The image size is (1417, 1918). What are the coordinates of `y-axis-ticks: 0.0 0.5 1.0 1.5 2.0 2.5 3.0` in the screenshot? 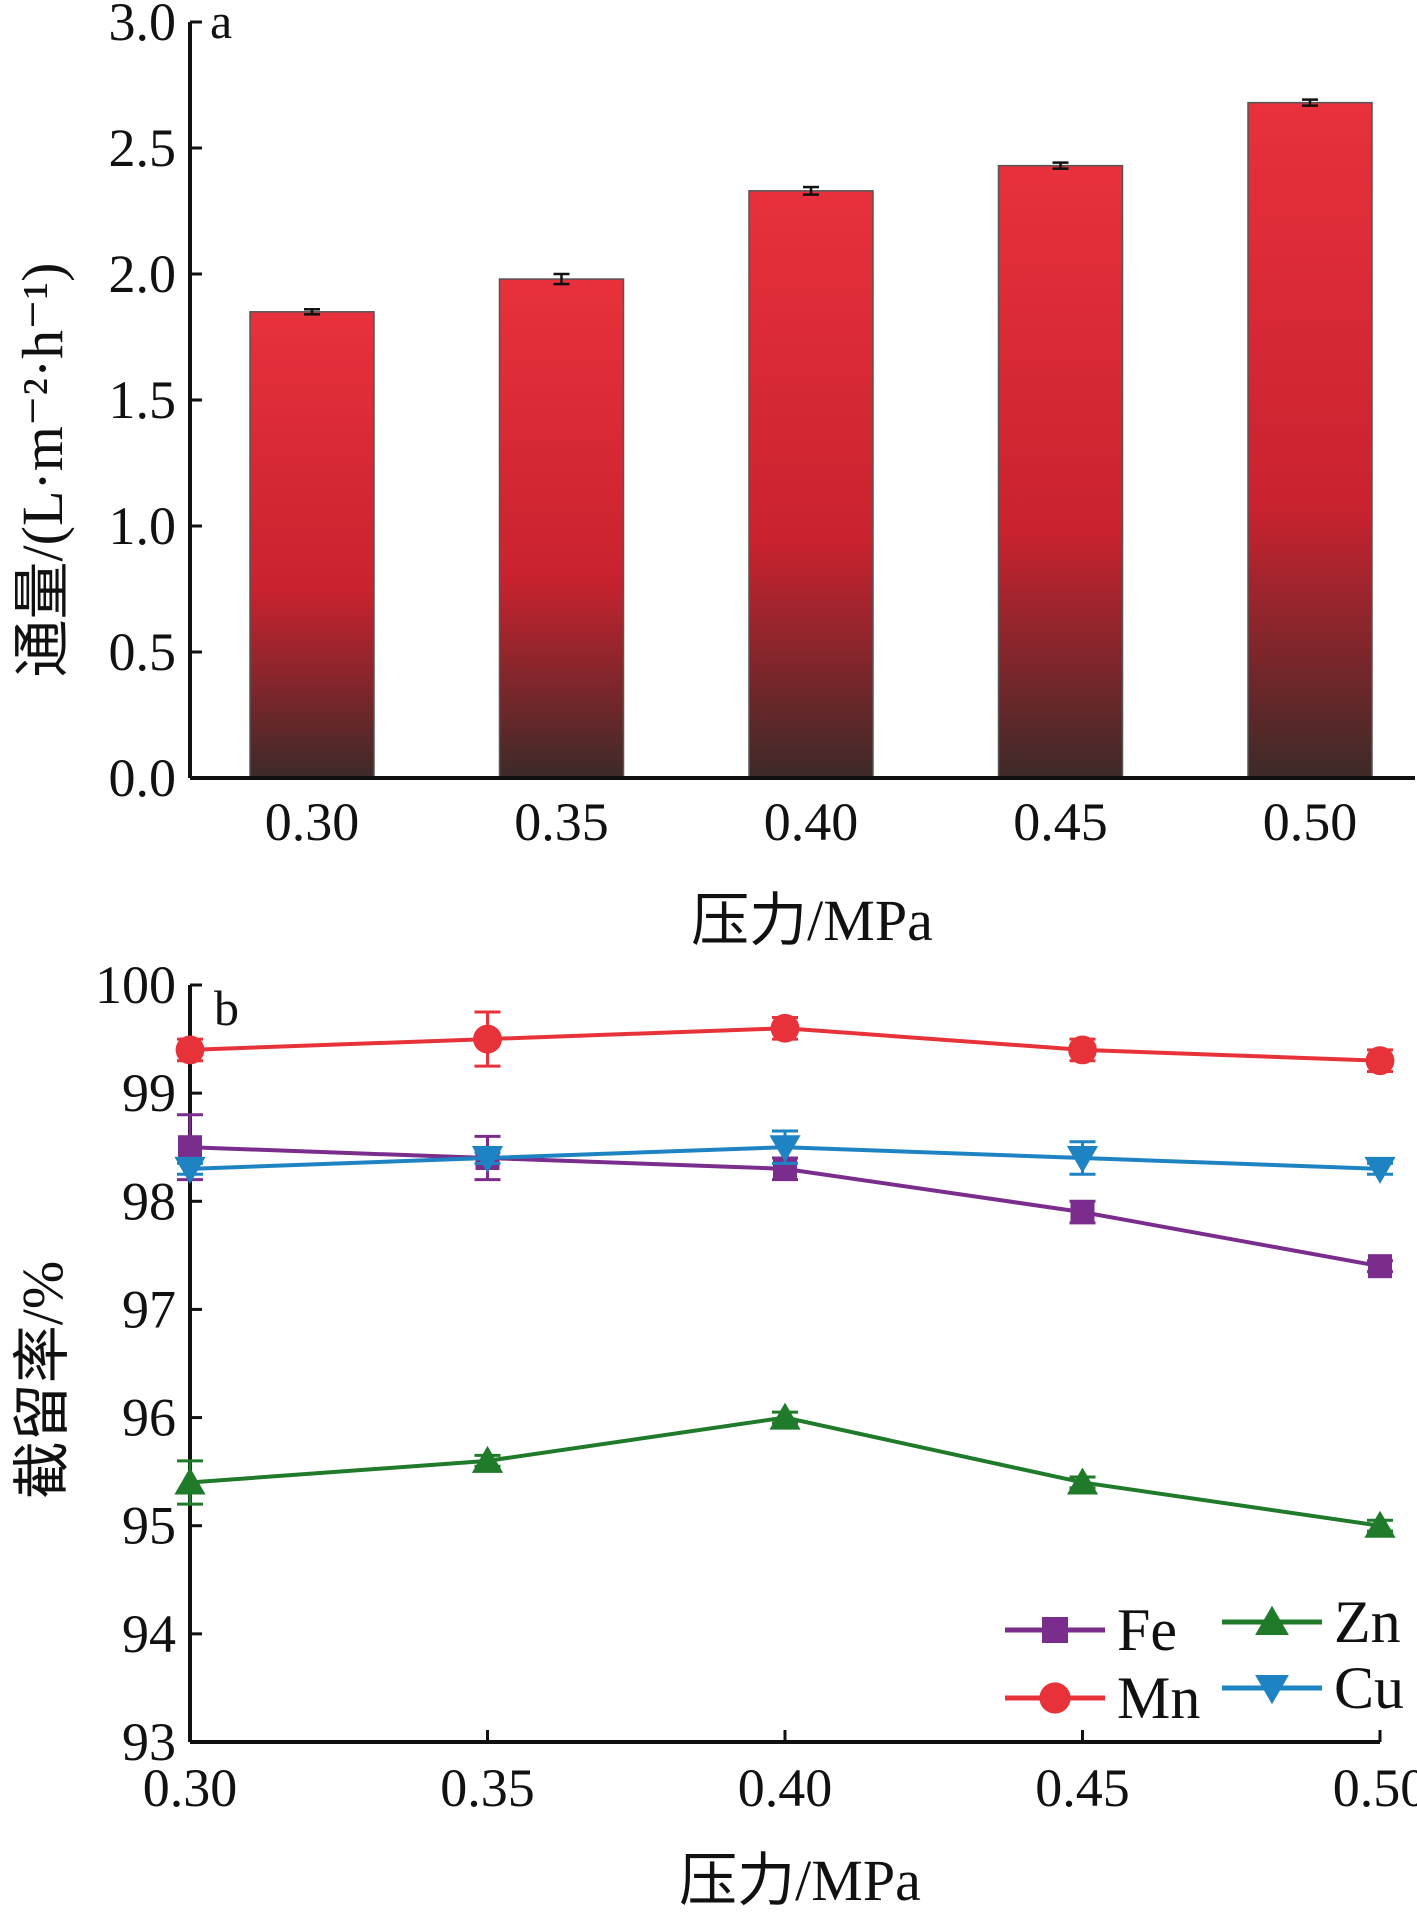 It's located at (155, 404).